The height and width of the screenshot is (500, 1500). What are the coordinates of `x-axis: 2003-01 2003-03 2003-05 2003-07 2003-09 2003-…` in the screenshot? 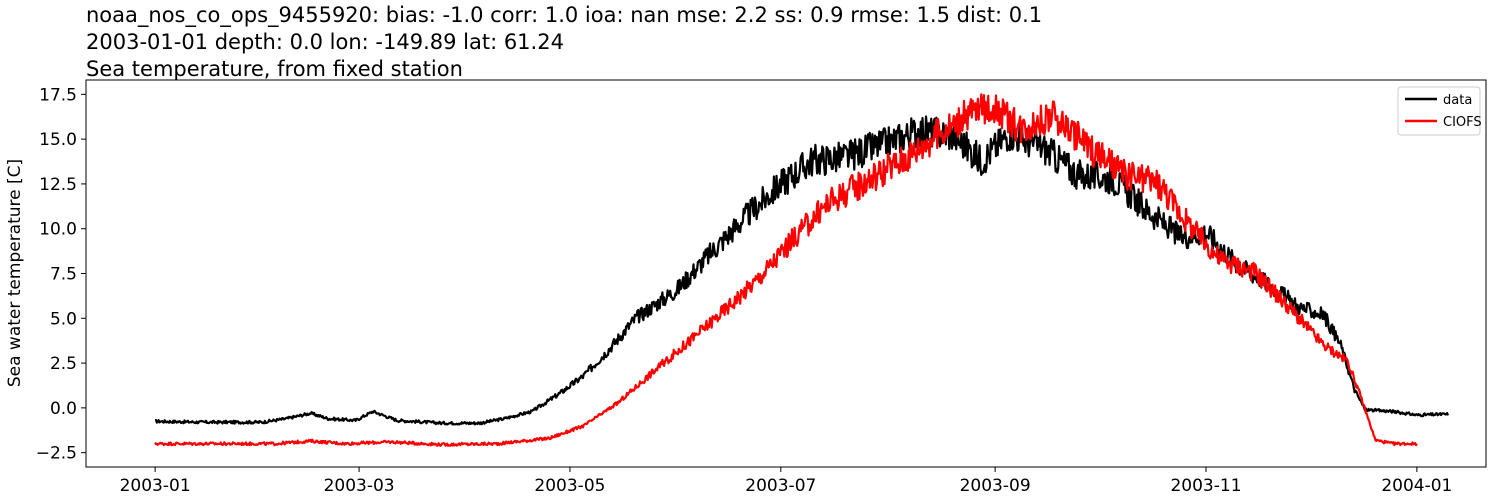 It's located at (786, 481).